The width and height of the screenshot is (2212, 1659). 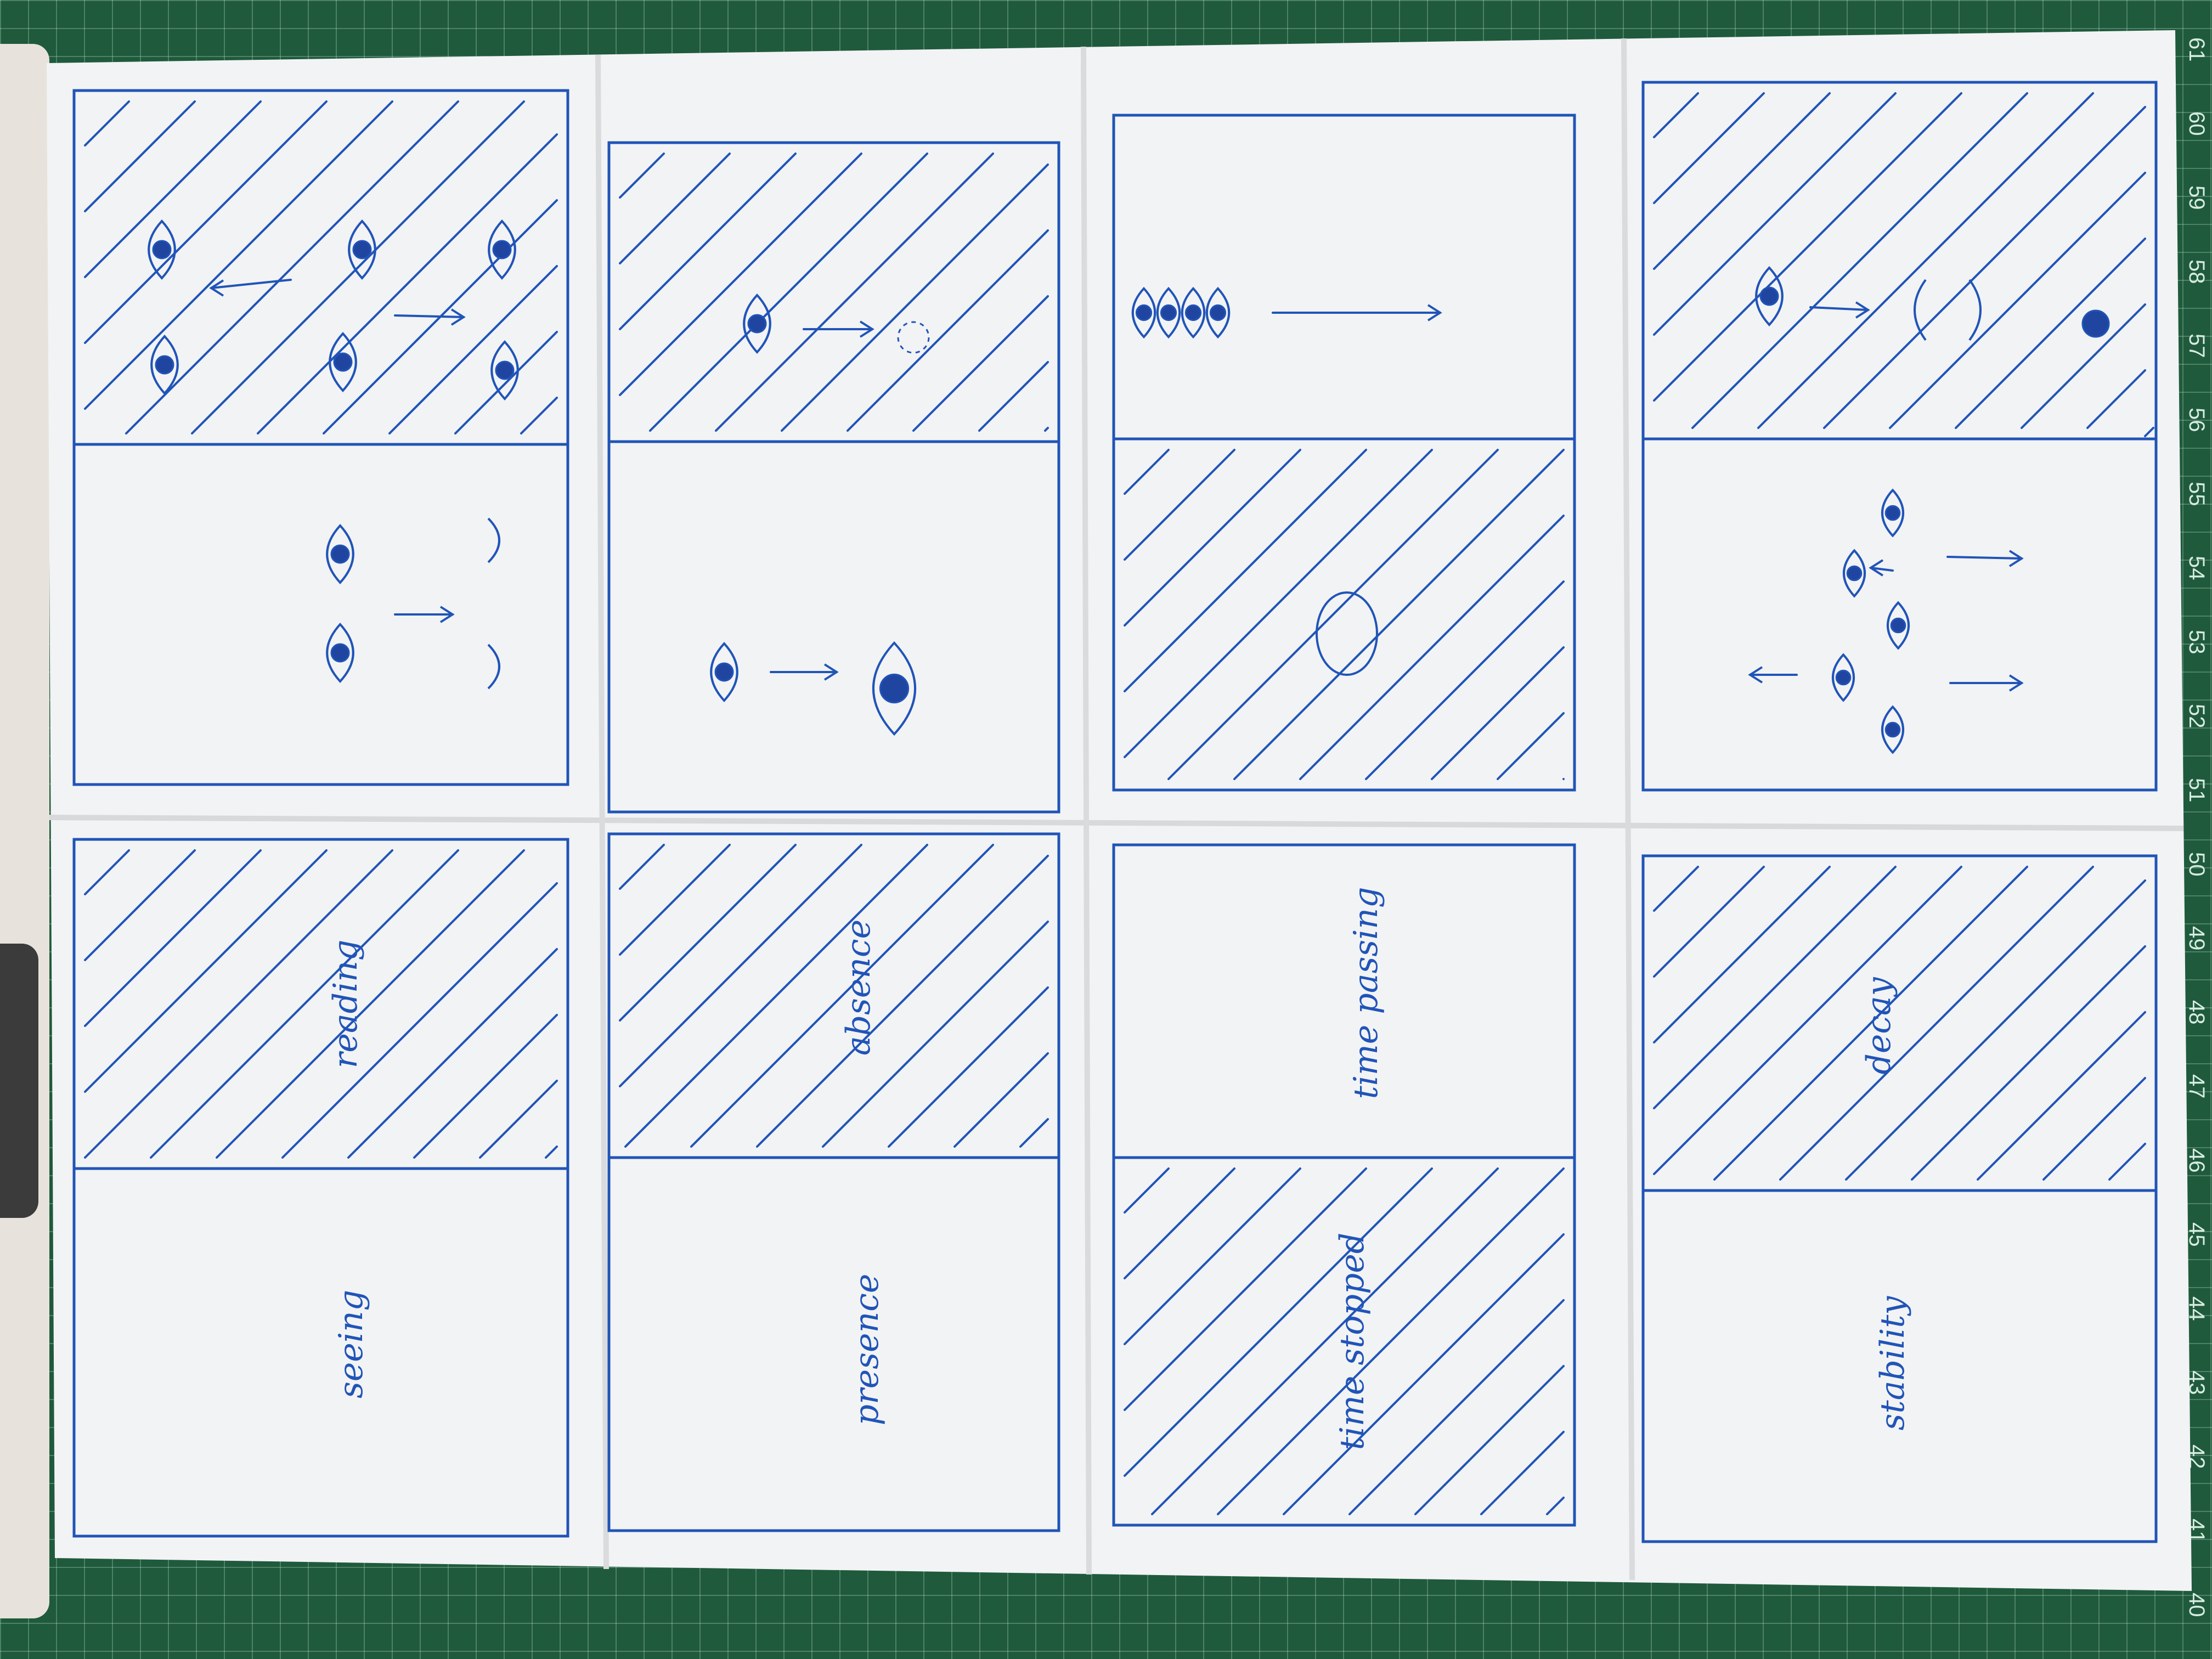 What do you see at coordinates (2197, 864) in the screenshot?
I see `ruler-number: 50` at bounding box center [2197, 864].